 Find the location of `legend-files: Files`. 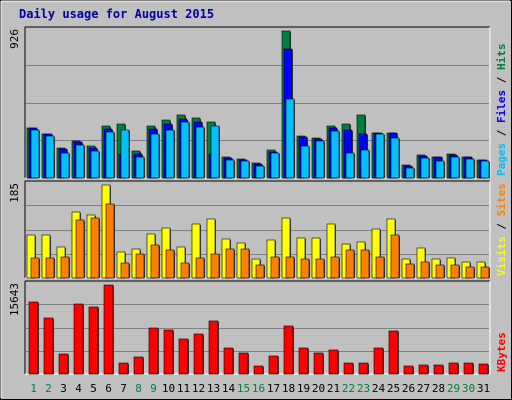

legend-files: Files is located at coordinates (501, 106).